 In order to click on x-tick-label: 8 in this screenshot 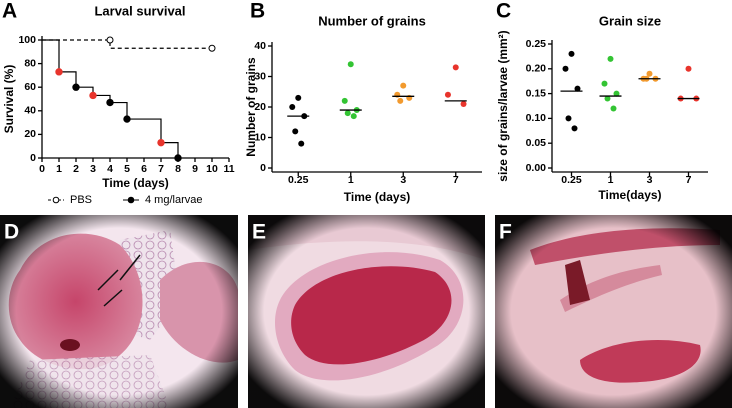, I will do `click(178, 169)`.